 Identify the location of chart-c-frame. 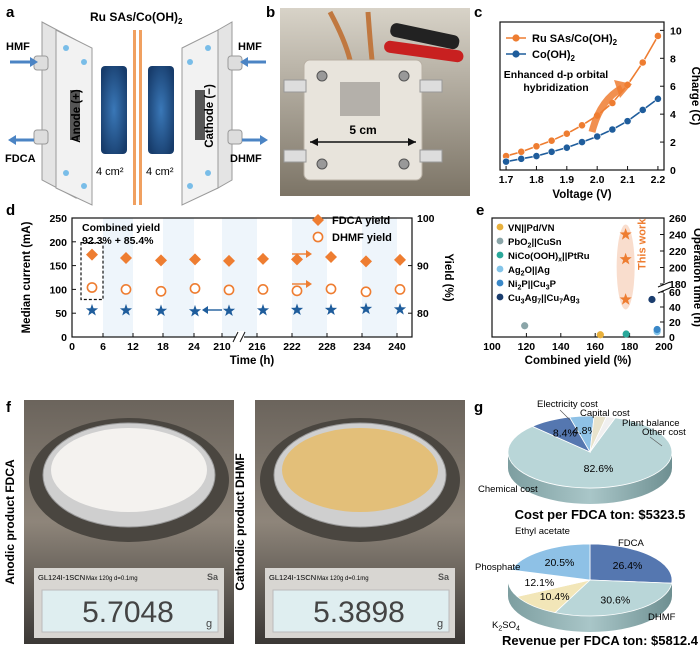
(582, 96).